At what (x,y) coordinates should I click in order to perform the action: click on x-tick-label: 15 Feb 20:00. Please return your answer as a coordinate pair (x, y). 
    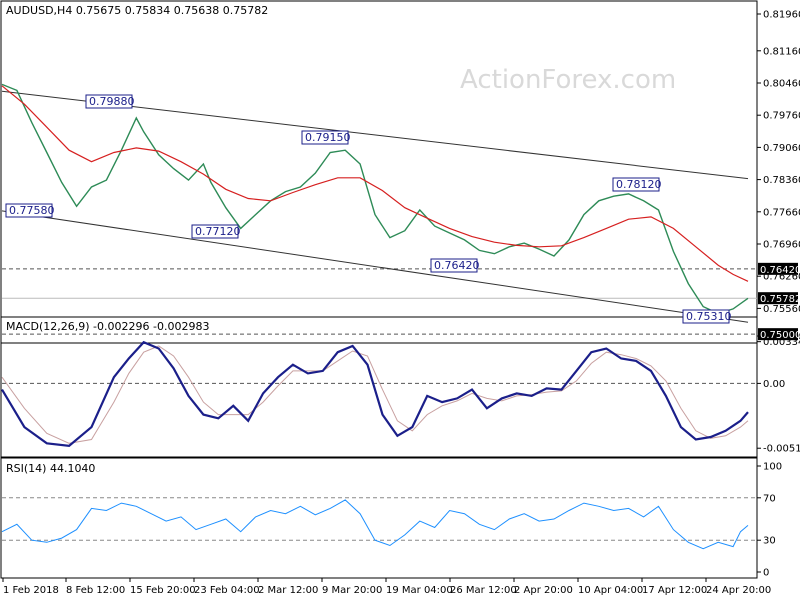
    Looking at the image, I should click on (163, 590).